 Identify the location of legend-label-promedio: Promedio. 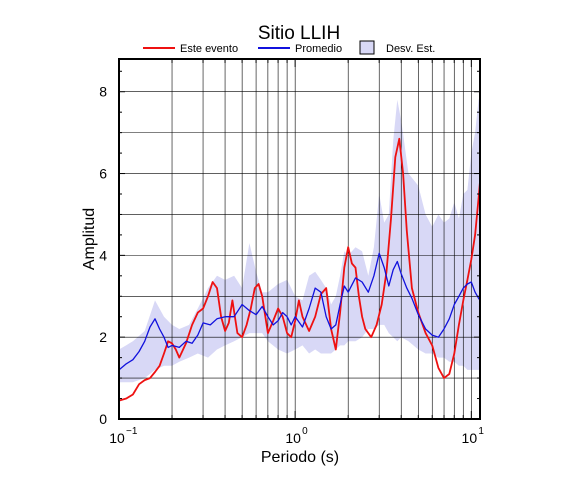
(318, 49).